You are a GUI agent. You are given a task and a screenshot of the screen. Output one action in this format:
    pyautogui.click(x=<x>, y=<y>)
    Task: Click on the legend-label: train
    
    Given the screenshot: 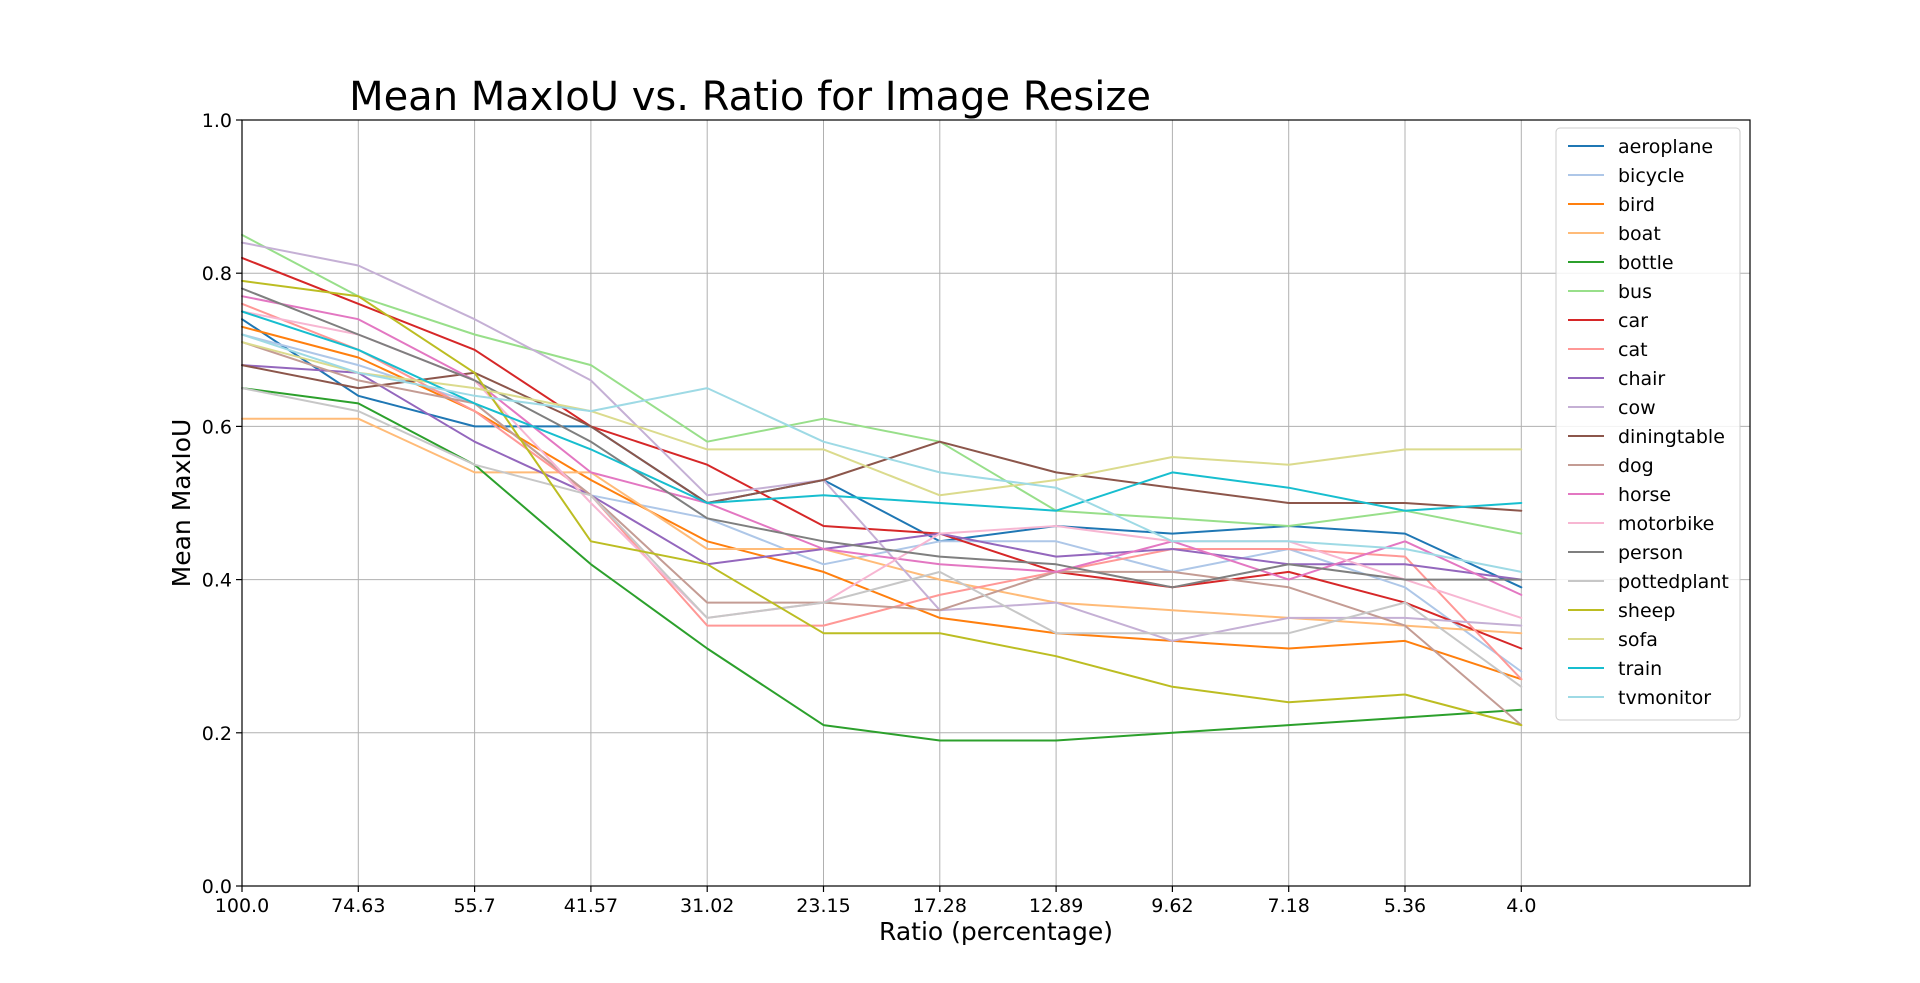 What is the action you would take?
    pyautogui.click(x=1640, y=669)
    